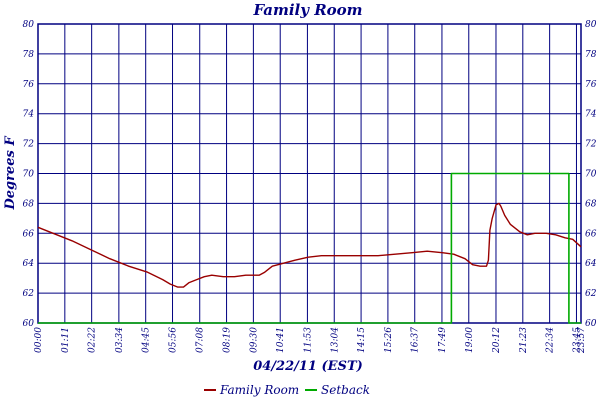  What do you see at coordinates (120, 340) in the screenshot?
I see `x-tick-label: 03:34` at bounding box center [120, 340].